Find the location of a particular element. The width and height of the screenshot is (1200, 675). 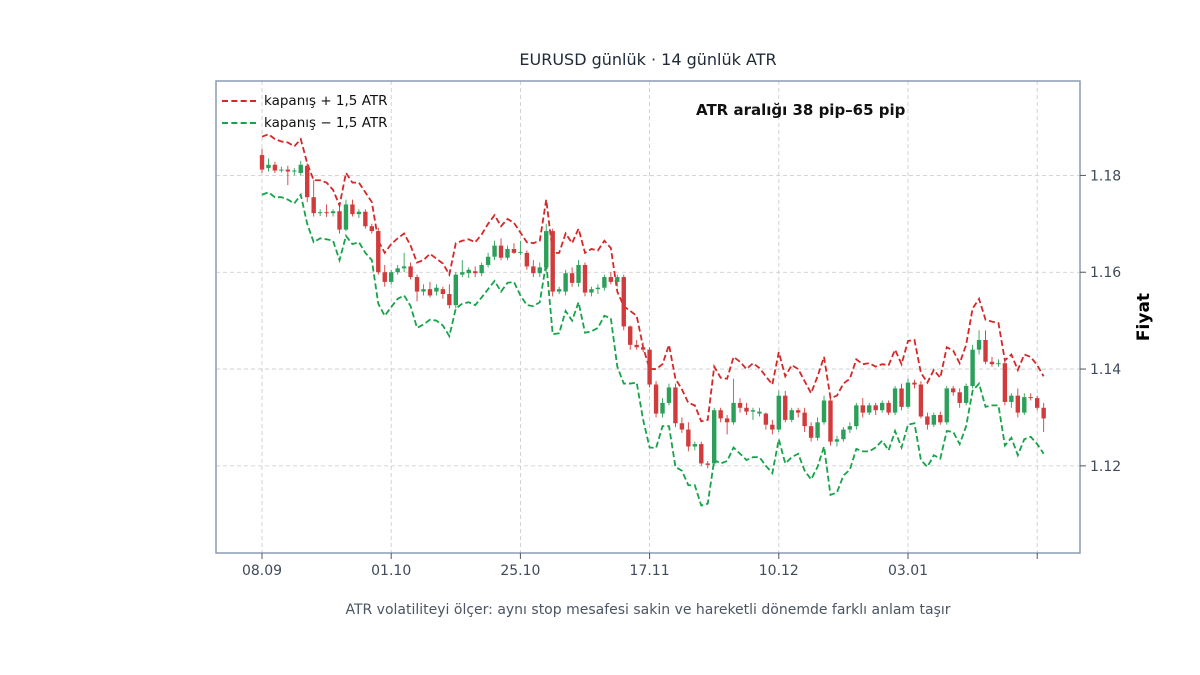

y-tick-label: 1.14 is located at coordinates (1105, 370).